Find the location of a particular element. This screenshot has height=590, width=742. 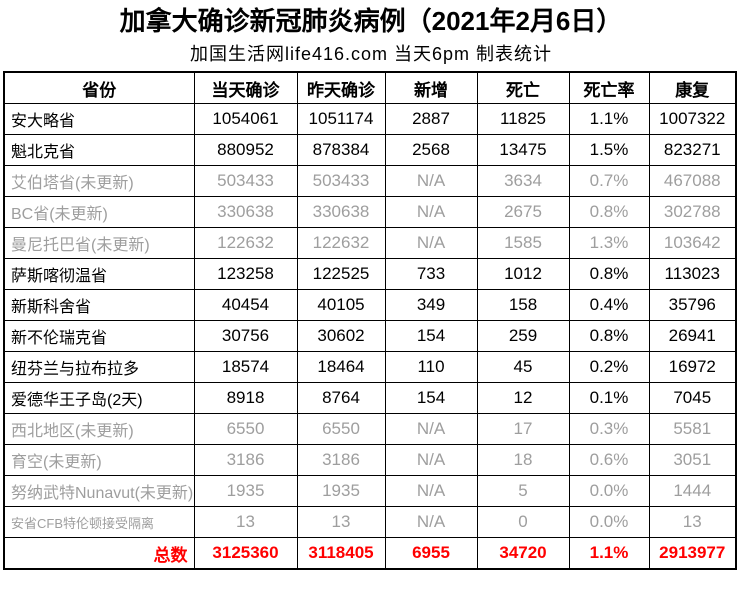

province-cell: 爱德华王子岛(2天) is located at coordinates (99, 398).